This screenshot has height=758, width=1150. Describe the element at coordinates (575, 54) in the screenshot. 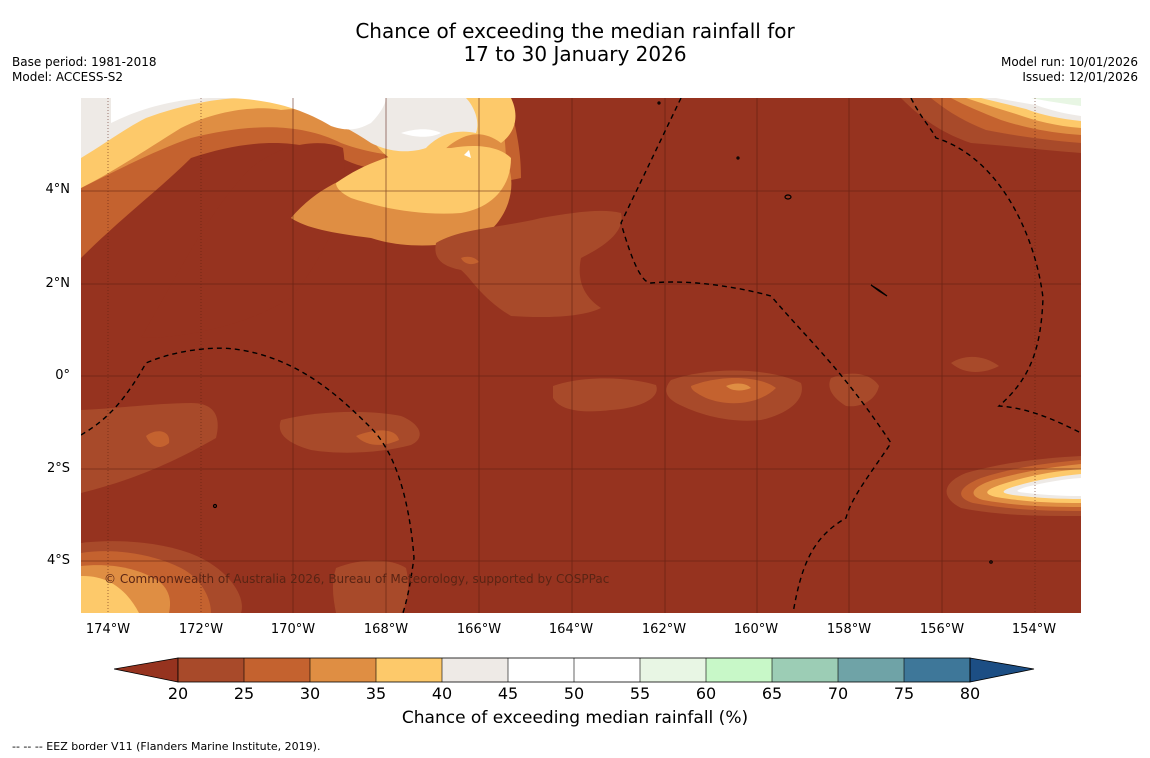

I see `map-title-line2: 17 to 30 January 2026` at that location.